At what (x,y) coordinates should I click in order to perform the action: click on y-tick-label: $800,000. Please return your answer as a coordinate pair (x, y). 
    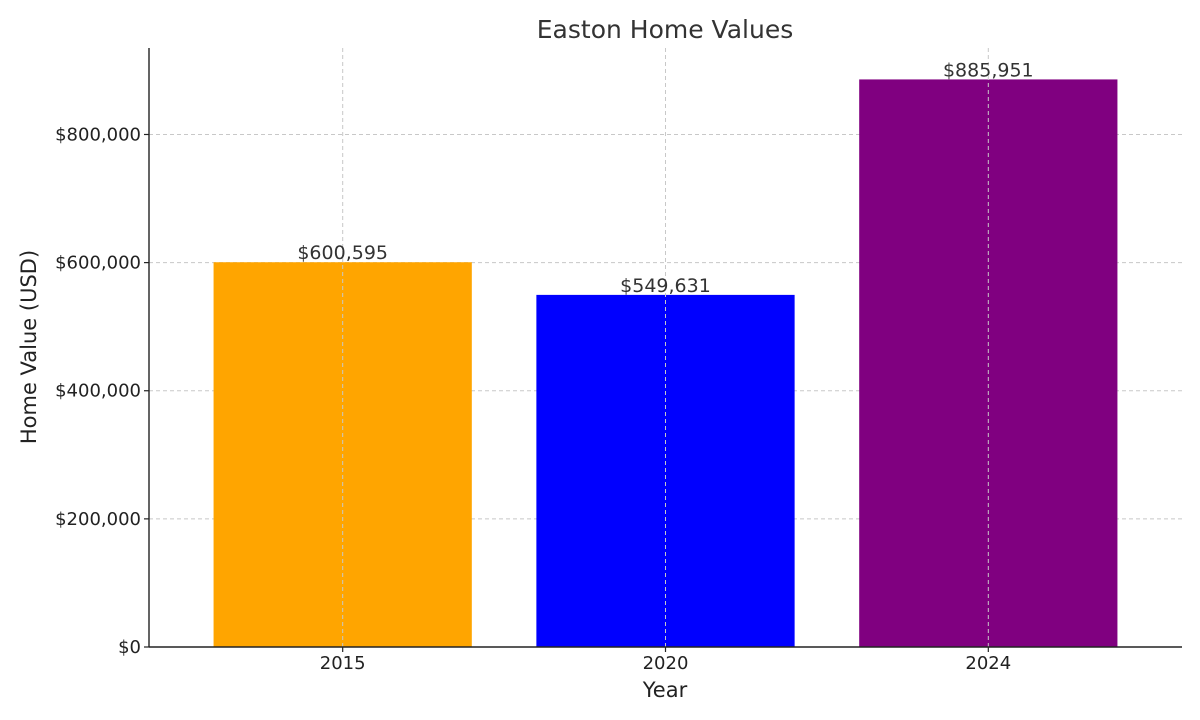
    Looking at the image, I should click on (98, 134).